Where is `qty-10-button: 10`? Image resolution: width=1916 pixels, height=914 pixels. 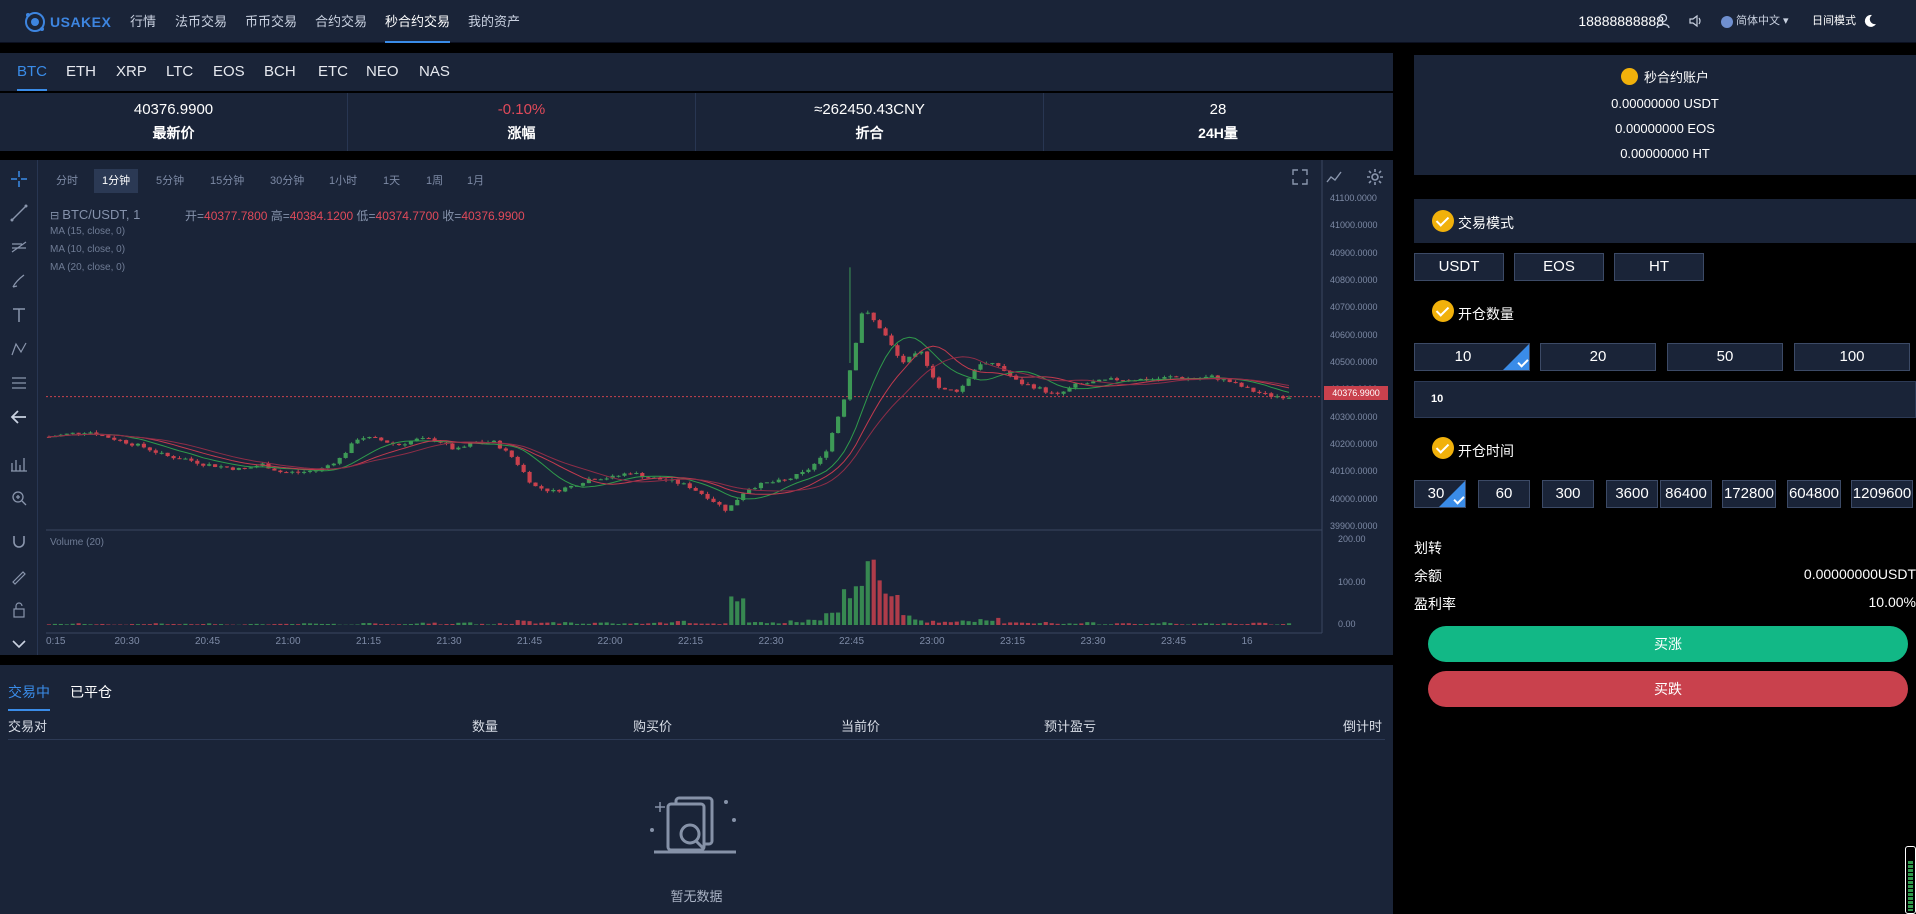 qty-10-button: 10 is located at coordinates (1472, 357).